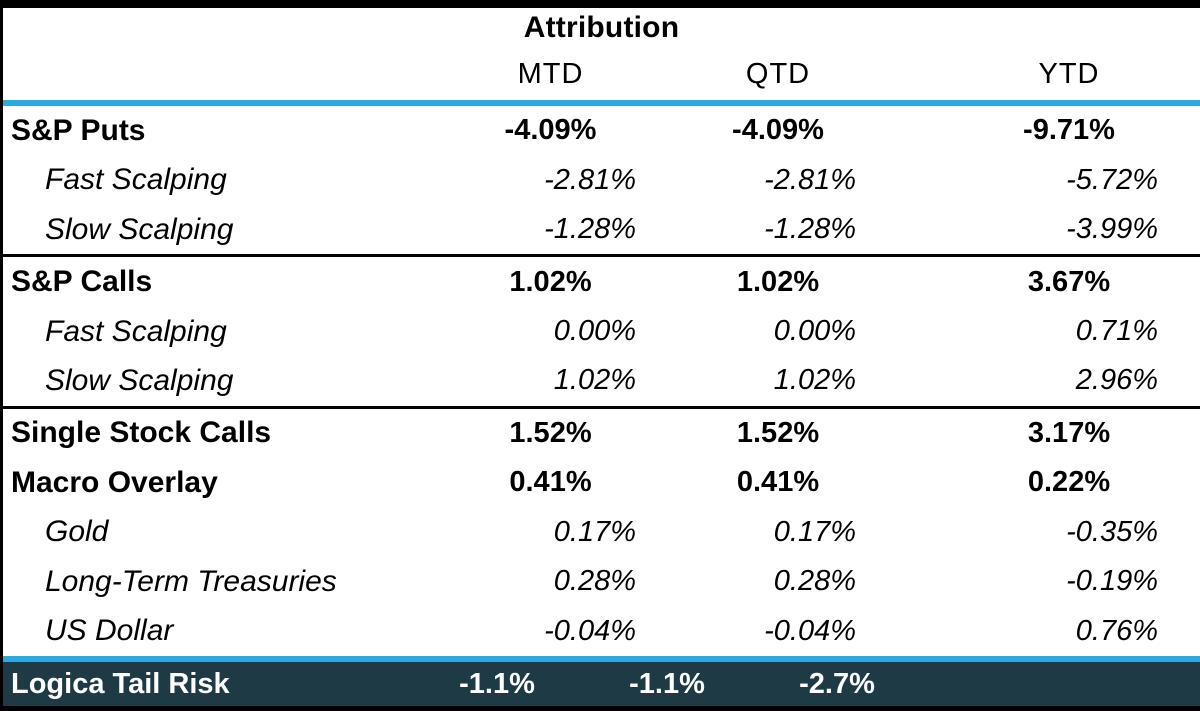 The image size is (1200, 711). I want to click on table-row: Macro Overlay 0.41% 0.41% 0.22%, so click(601, 482).